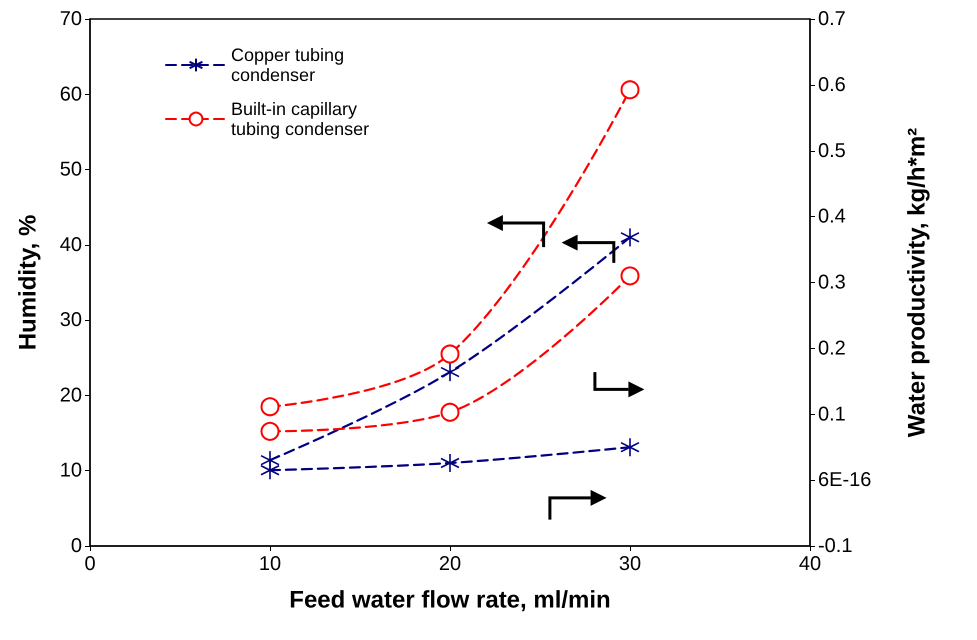 The height and width of the screenshot is (640, 977). I want to click on y2-tick-label: 0.3, so click(832, 283).